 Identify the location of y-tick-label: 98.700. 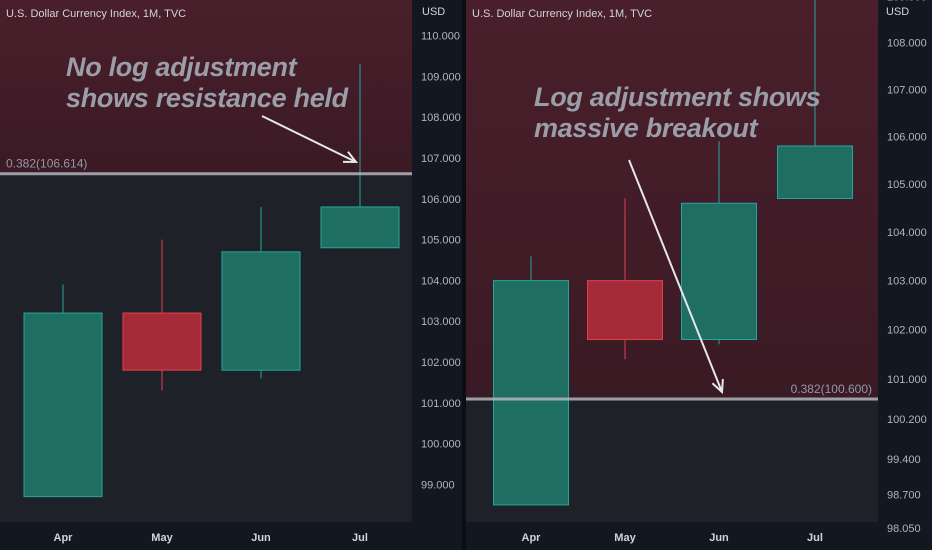
(904, 496).